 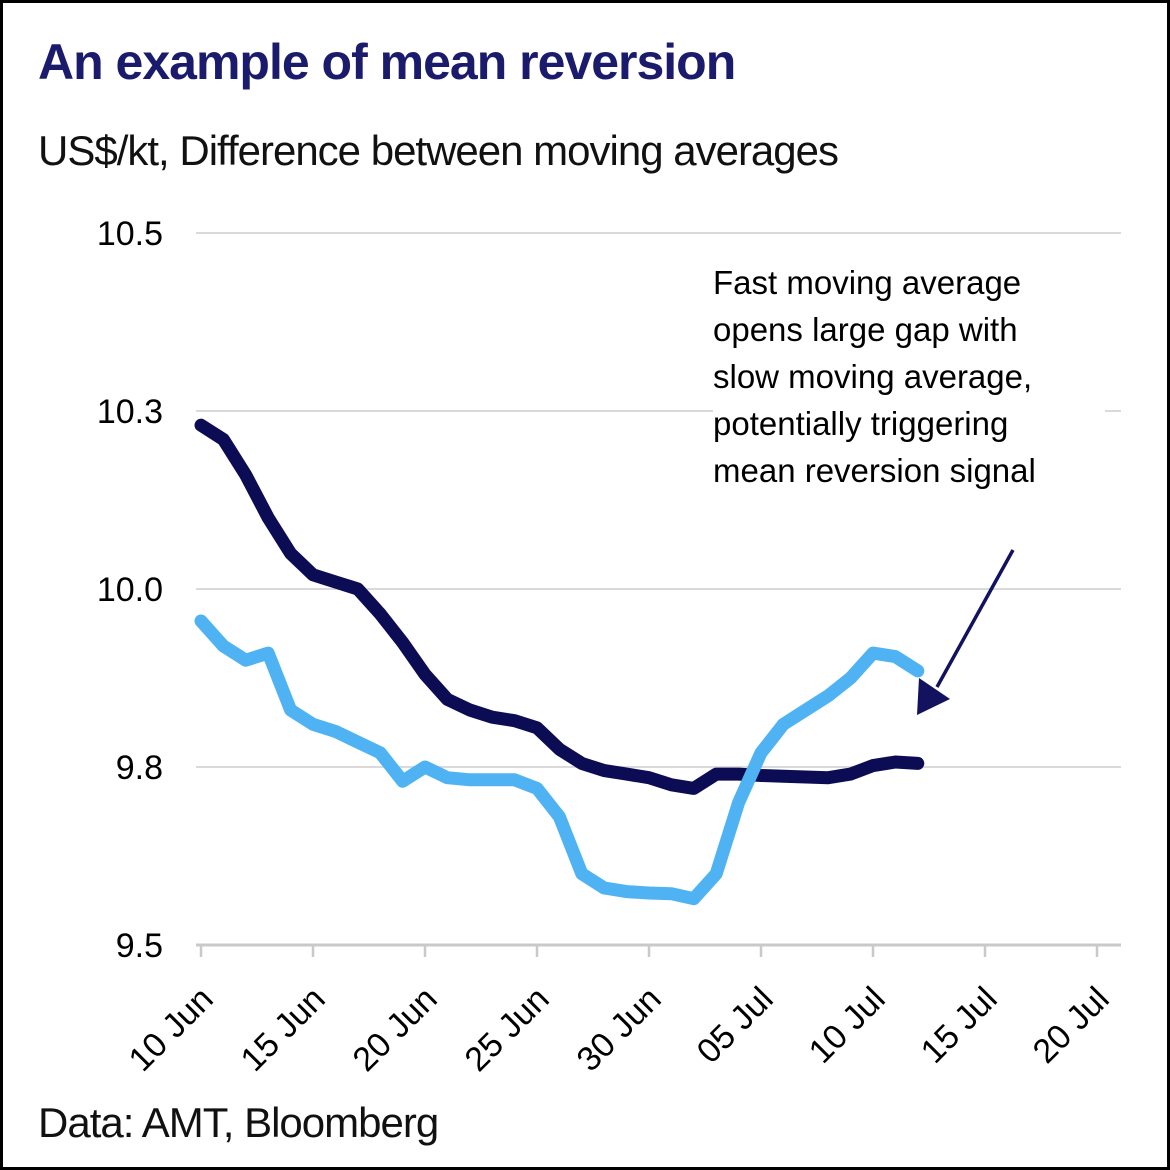 I want to click on annotation-line: Fast moving average, so click(x=867, y=282).